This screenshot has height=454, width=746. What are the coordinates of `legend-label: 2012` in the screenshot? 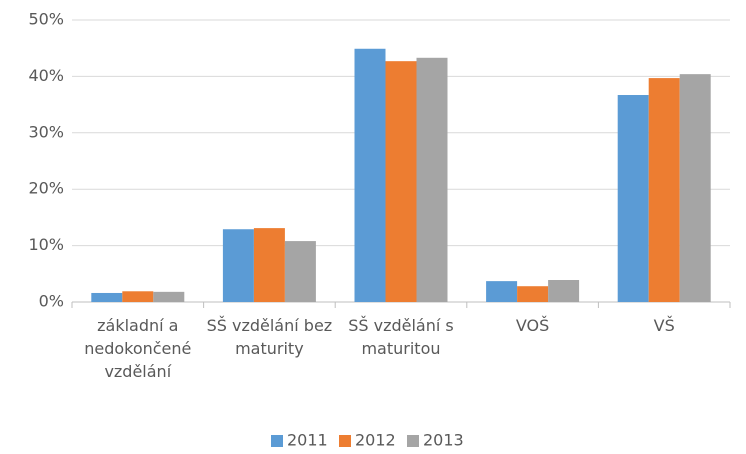 It's located at (375, 440).